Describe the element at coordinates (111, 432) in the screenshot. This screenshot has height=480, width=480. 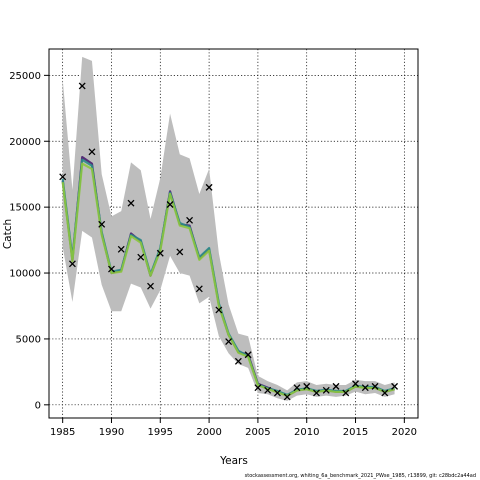
I see `x-tick-label: 1990` at that location.